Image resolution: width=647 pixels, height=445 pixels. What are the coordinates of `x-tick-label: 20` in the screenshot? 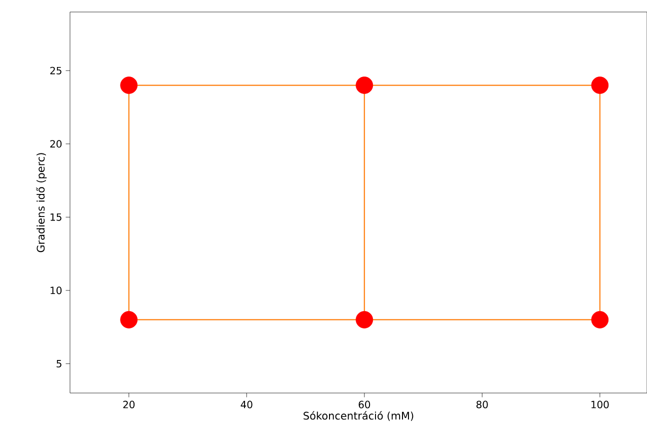 It's located at (129, 404).